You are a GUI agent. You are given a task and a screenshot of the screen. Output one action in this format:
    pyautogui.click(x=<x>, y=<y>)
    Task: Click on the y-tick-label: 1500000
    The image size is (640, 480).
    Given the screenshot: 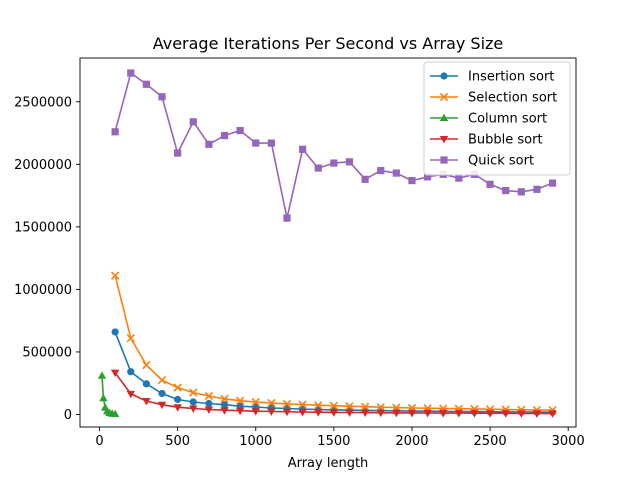 What is the action you would take?
    pyautogui.click(x=43, y=227)
    